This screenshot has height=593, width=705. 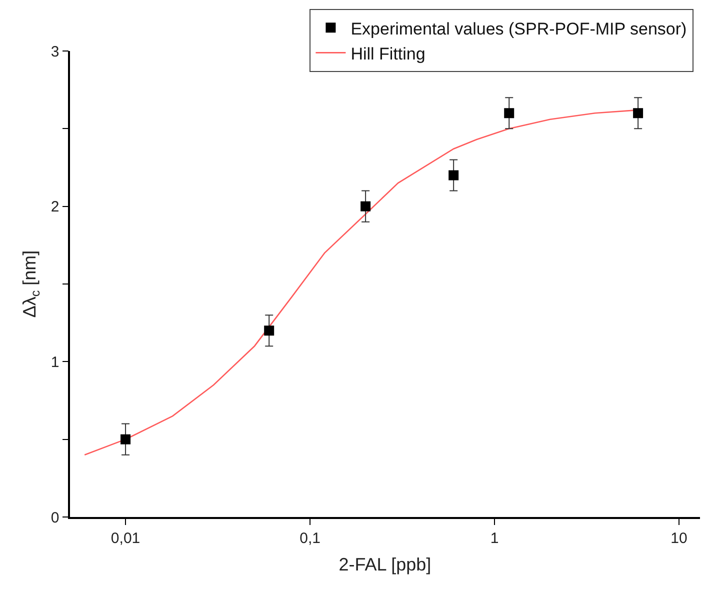 What do you see at coordinates (679, 538) in the screenshot?
I see `x-tick-label: 10` at bounding box center [679, 538].